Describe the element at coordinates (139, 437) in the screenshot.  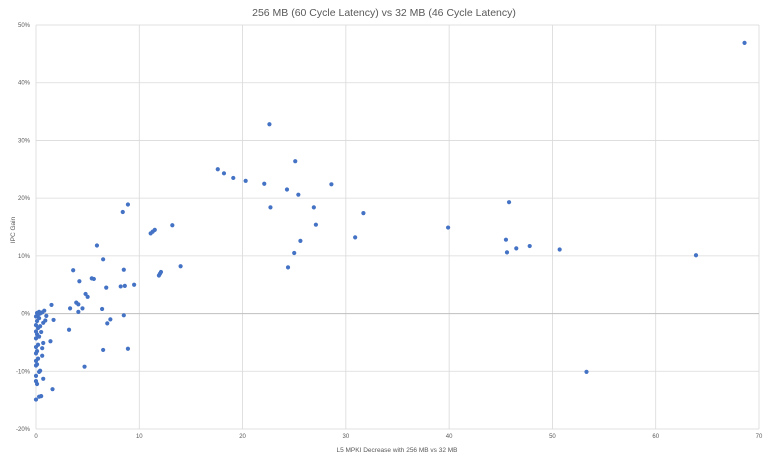
I see `x-tick-label: 10` at that location.